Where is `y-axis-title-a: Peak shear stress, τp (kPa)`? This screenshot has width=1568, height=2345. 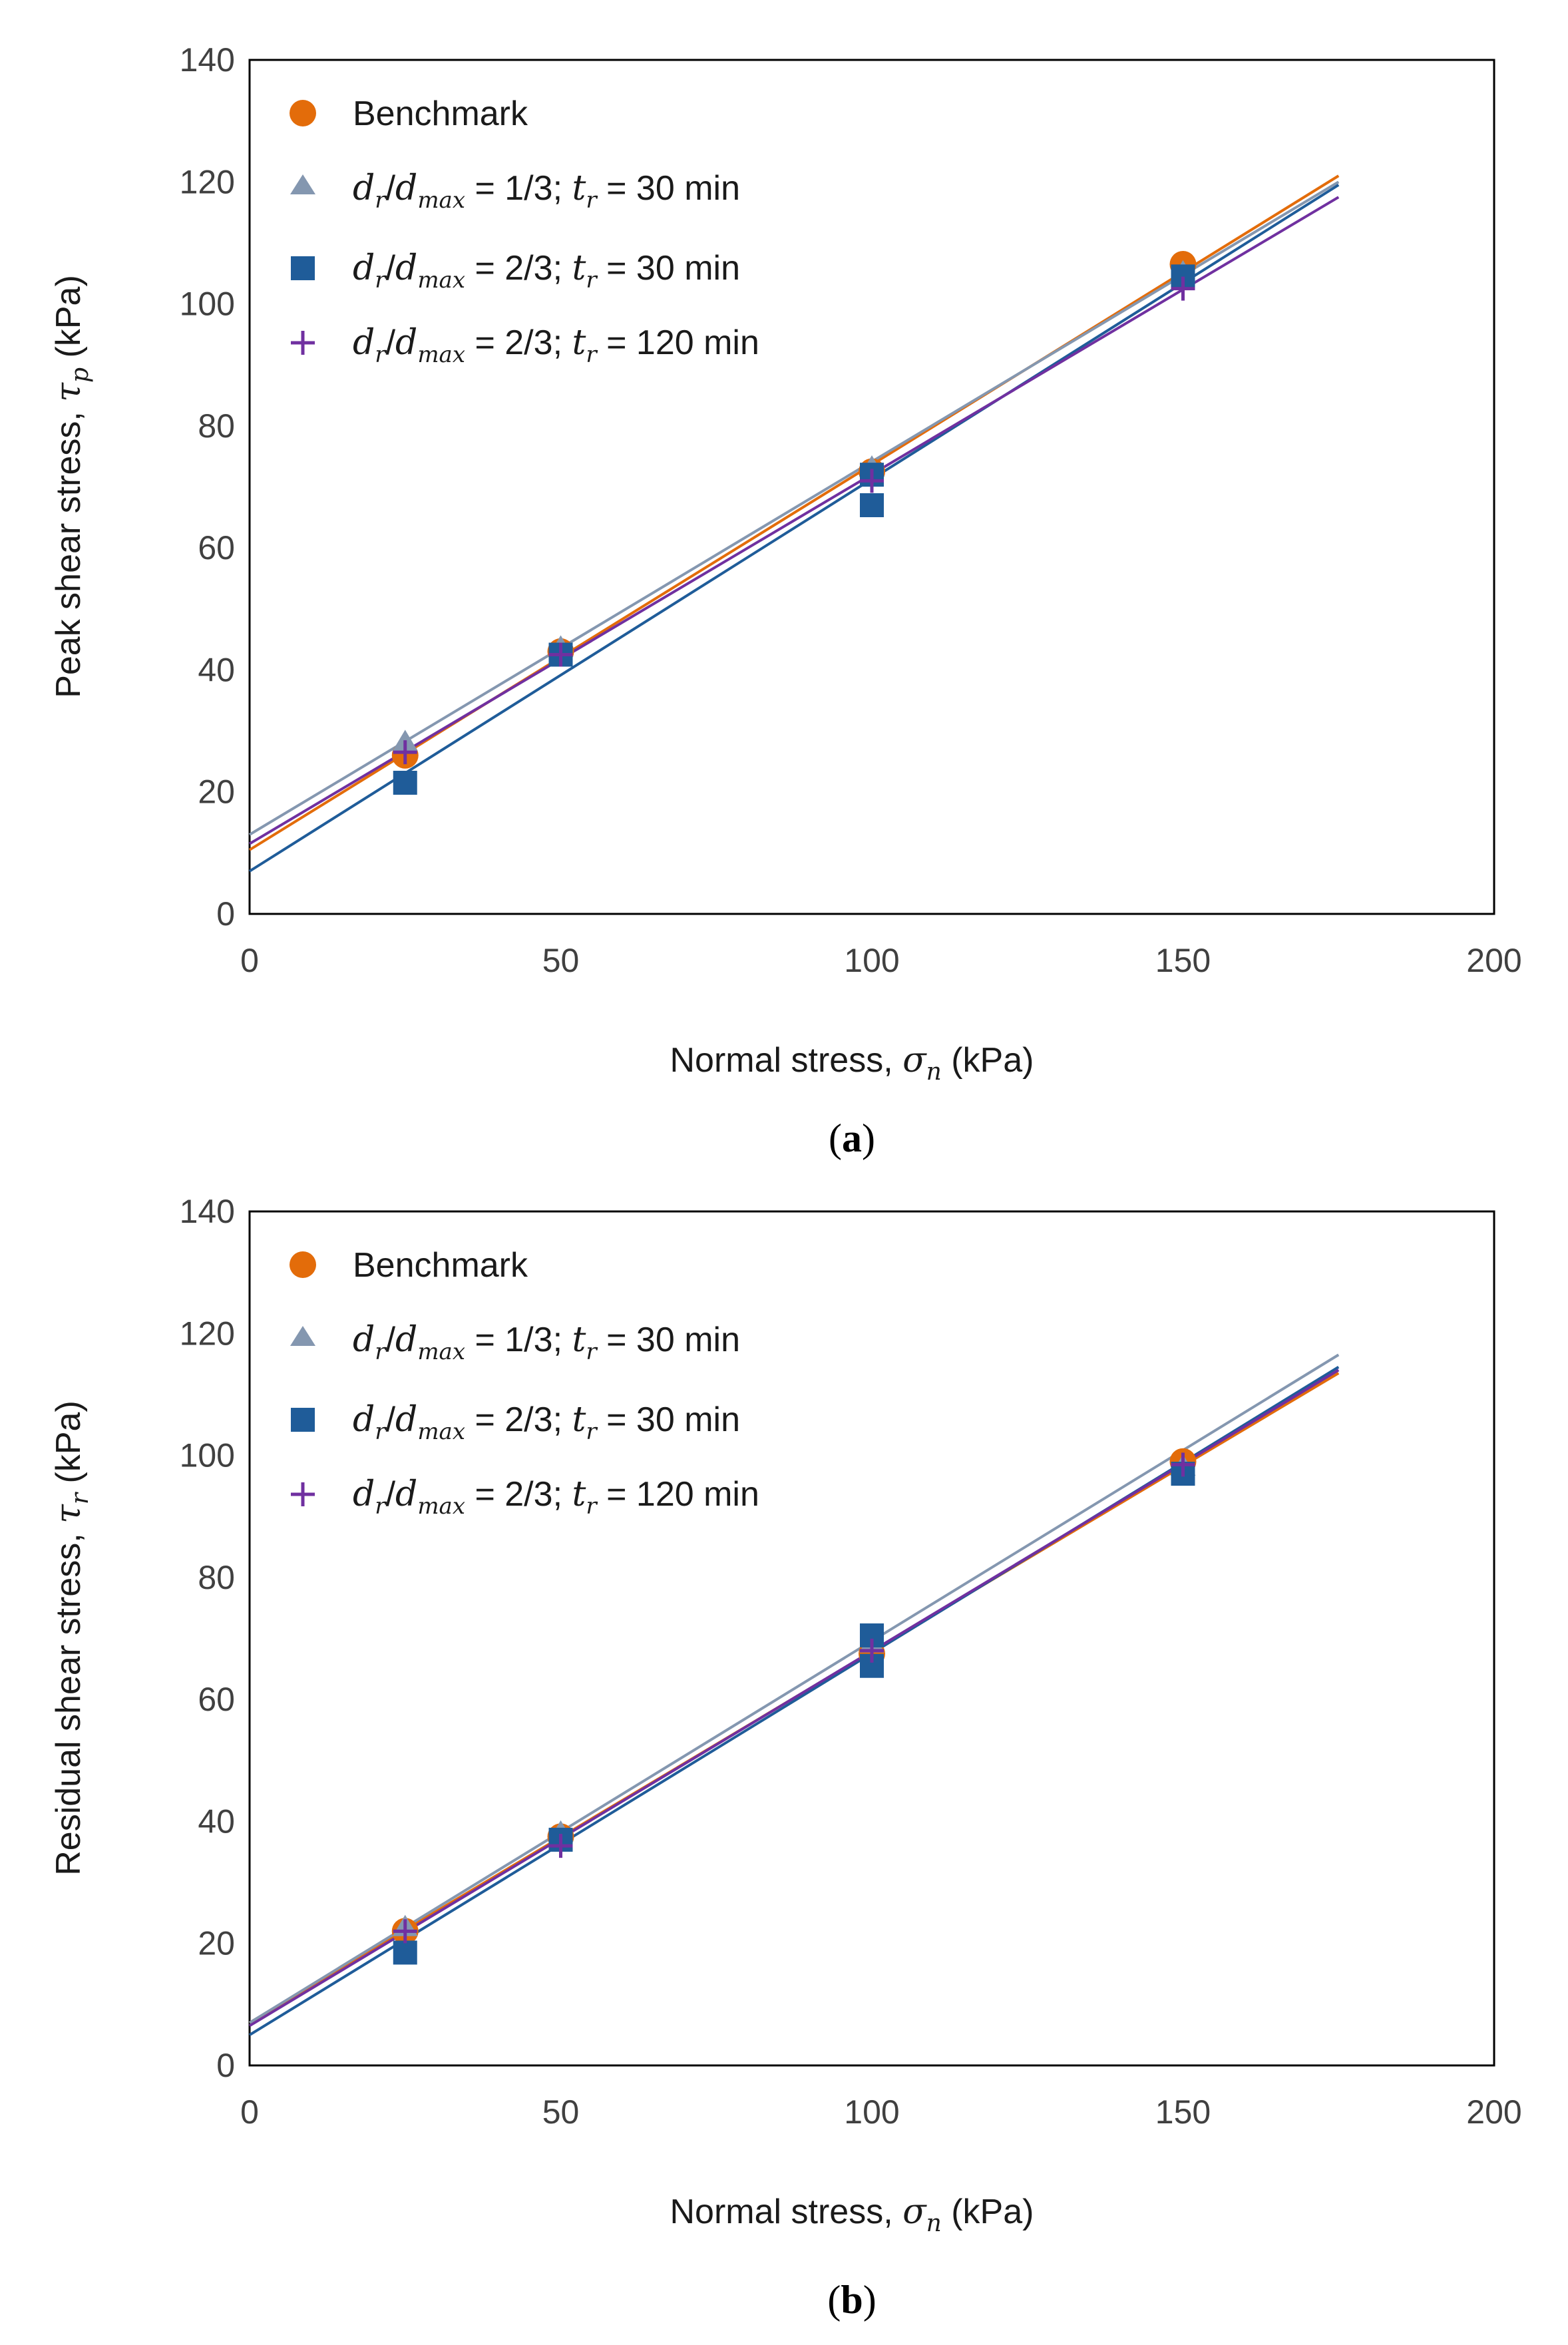
y-axis-title-a: Peak shear stress, τp (kPa) is located at coordinates (71, 487).